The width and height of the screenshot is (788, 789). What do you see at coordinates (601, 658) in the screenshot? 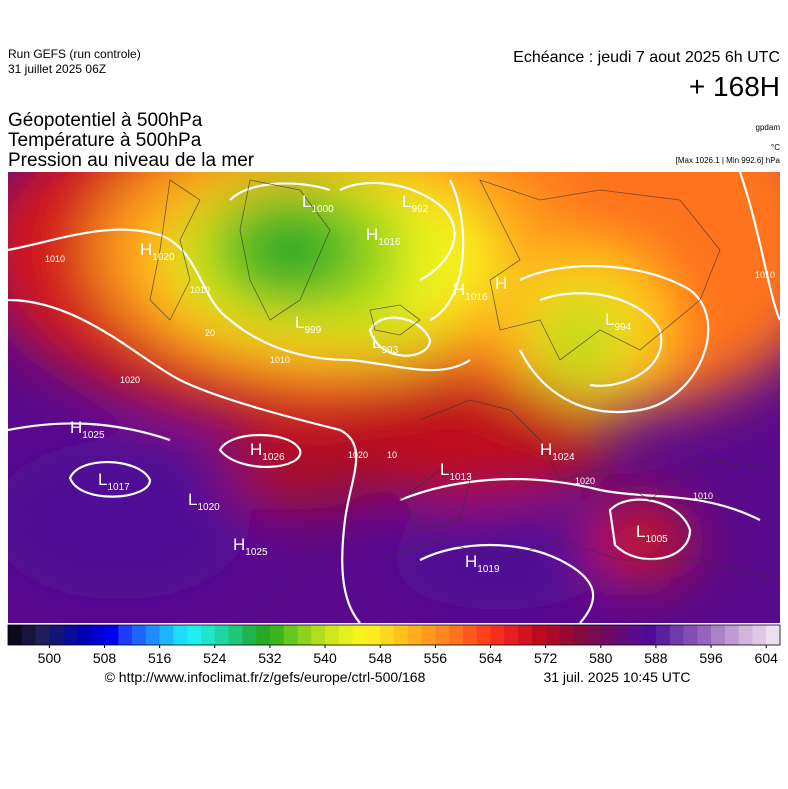
I see `colorbar-tick-label: 580` at bounding box center [601, 658].